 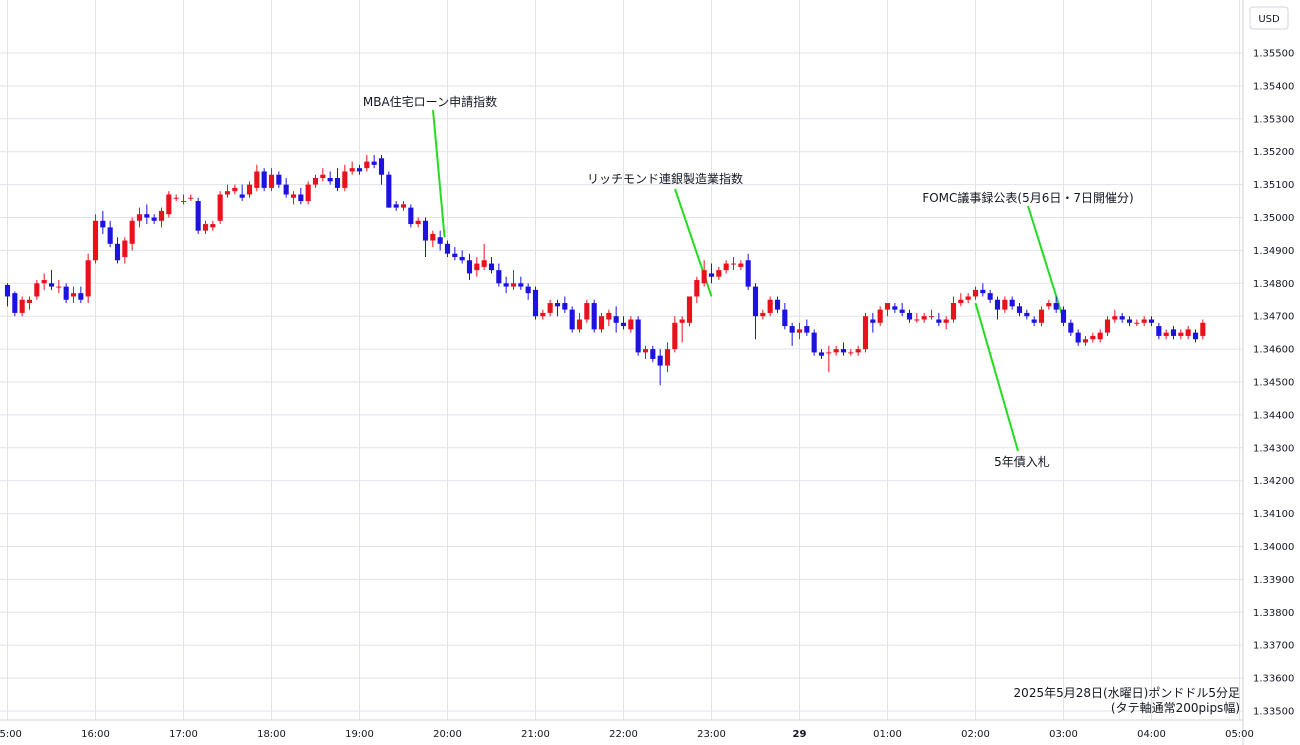 I want to click on price-tick-label: 1.34800, so click(x=1273, y=284).